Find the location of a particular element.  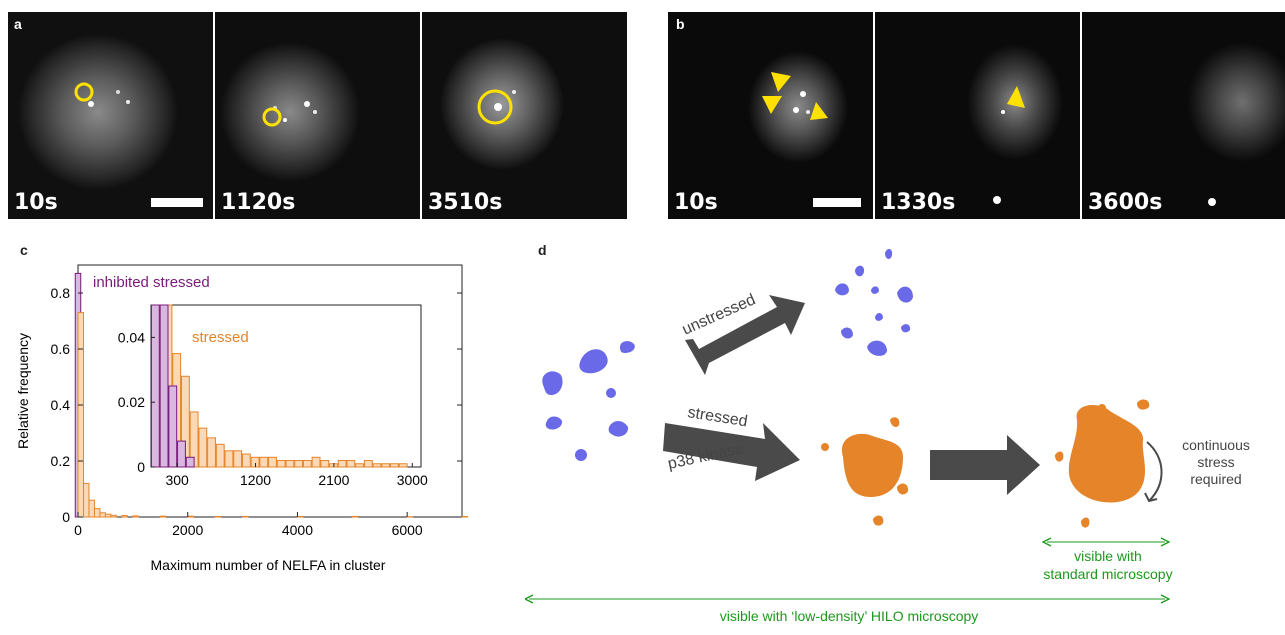

y-tick-label: 0.2 is located at coordinates (61, 461).